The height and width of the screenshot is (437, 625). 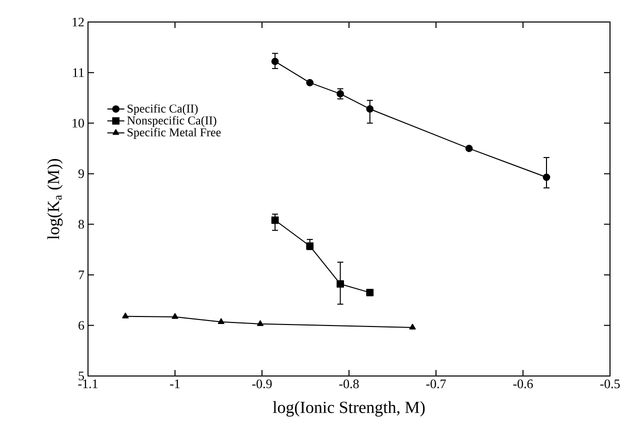 What do you see at coordinates (88, 384) in the screenshot?
I see `x-tick-label: -1.1` at bounding box center [88, 384].